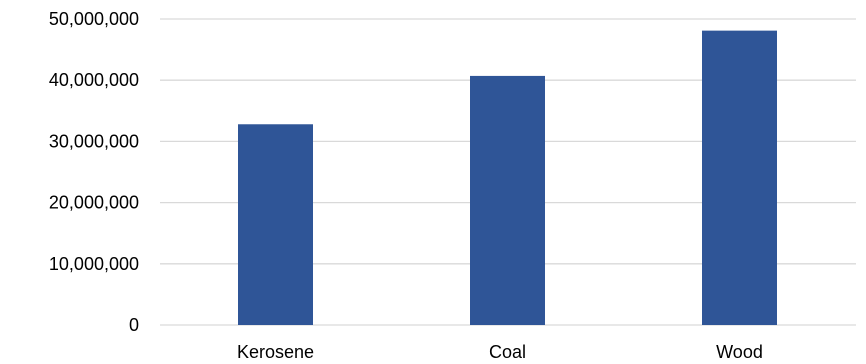 The width and height of the screenshot is (866, 364). What do you see at coordinates (94, 141) in the screenshot?
I see `y-tick-label: 30,000,000` at bounding box center [94, 141].